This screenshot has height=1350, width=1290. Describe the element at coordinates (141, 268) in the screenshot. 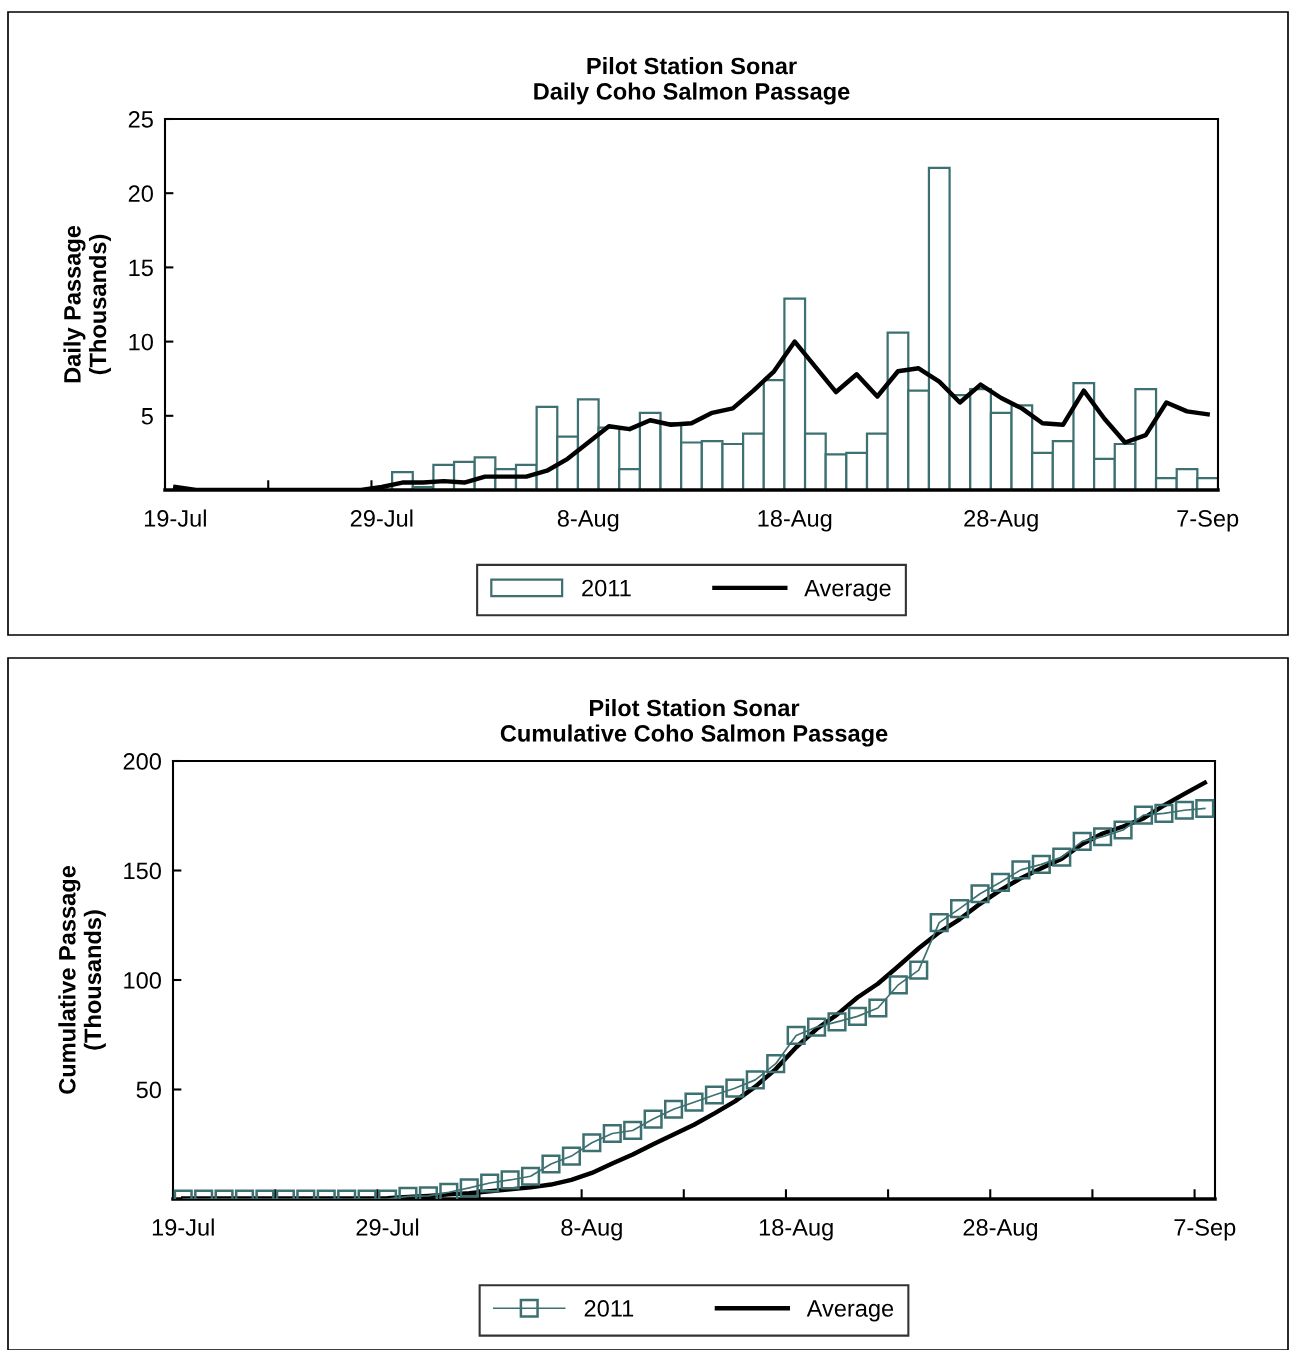

I see `y-tick-label: 15` at that location.